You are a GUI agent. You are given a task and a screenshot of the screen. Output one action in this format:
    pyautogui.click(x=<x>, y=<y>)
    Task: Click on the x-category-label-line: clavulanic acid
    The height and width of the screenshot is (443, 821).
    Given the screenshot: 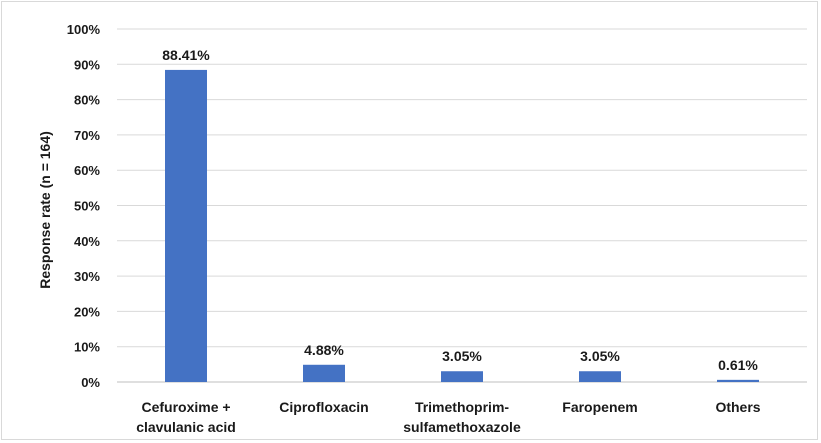 What is the action you would take?
    pyautogui.click(x=186, y=427)
    